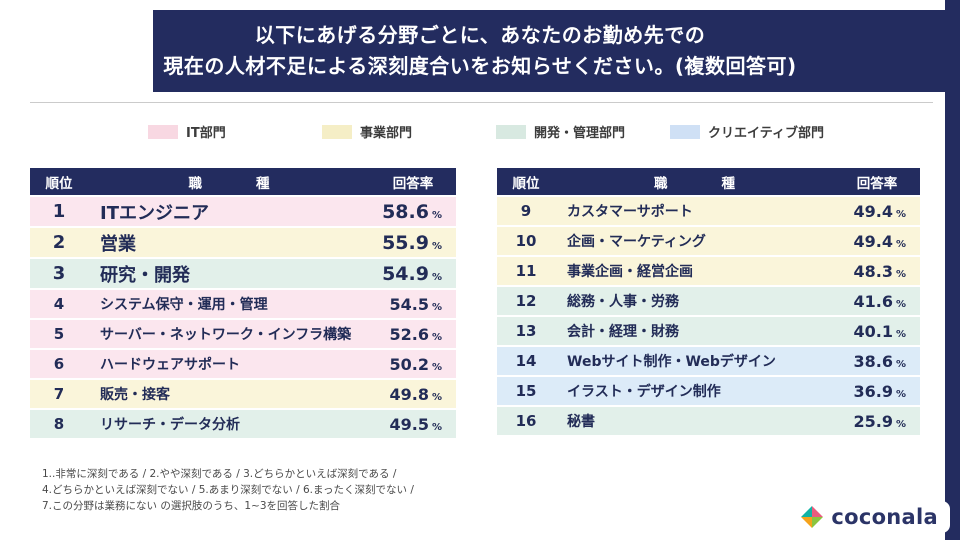 This screenshot has height=540, width=960. Describe the element at coordinates (952, 270) in the screenshot. I see `right-accent-bar` at that location.